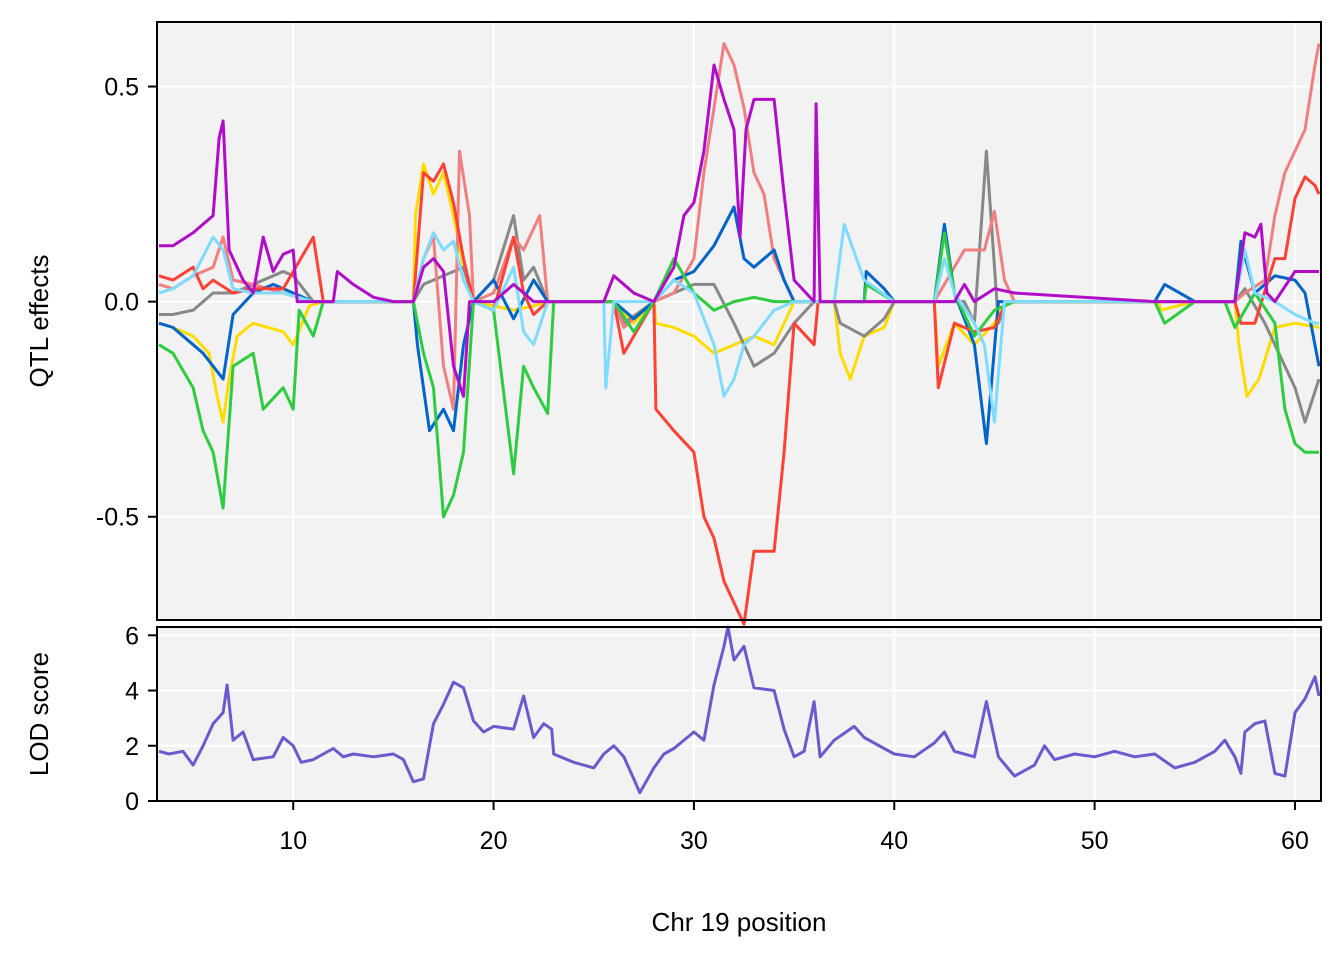  I want to click on lod-y-tick-label: 2, so click(132, 747).